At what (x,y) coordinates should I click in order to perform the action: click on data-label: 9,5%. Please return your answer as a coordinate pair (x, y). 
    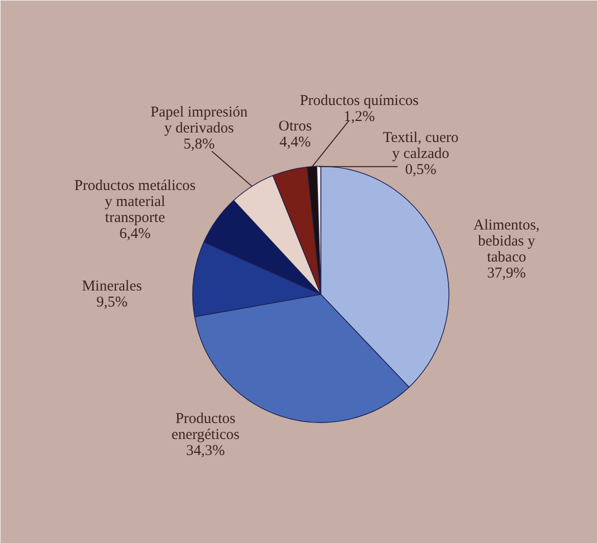
    Looking at the image, I should click on (112, 302).